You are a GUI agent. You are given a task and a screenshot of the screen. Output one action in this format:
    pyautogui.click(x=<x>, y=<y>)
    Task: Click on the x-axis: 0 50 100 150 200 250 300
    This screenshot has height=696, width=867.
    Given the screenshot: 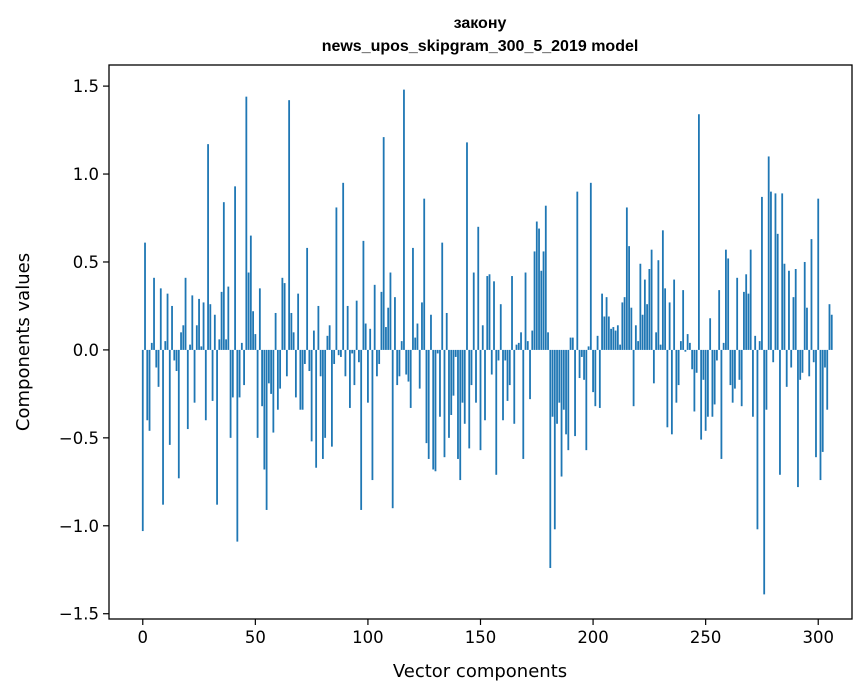 What is the action you would take?
    pyautogui.click(x=486, y=633)
    